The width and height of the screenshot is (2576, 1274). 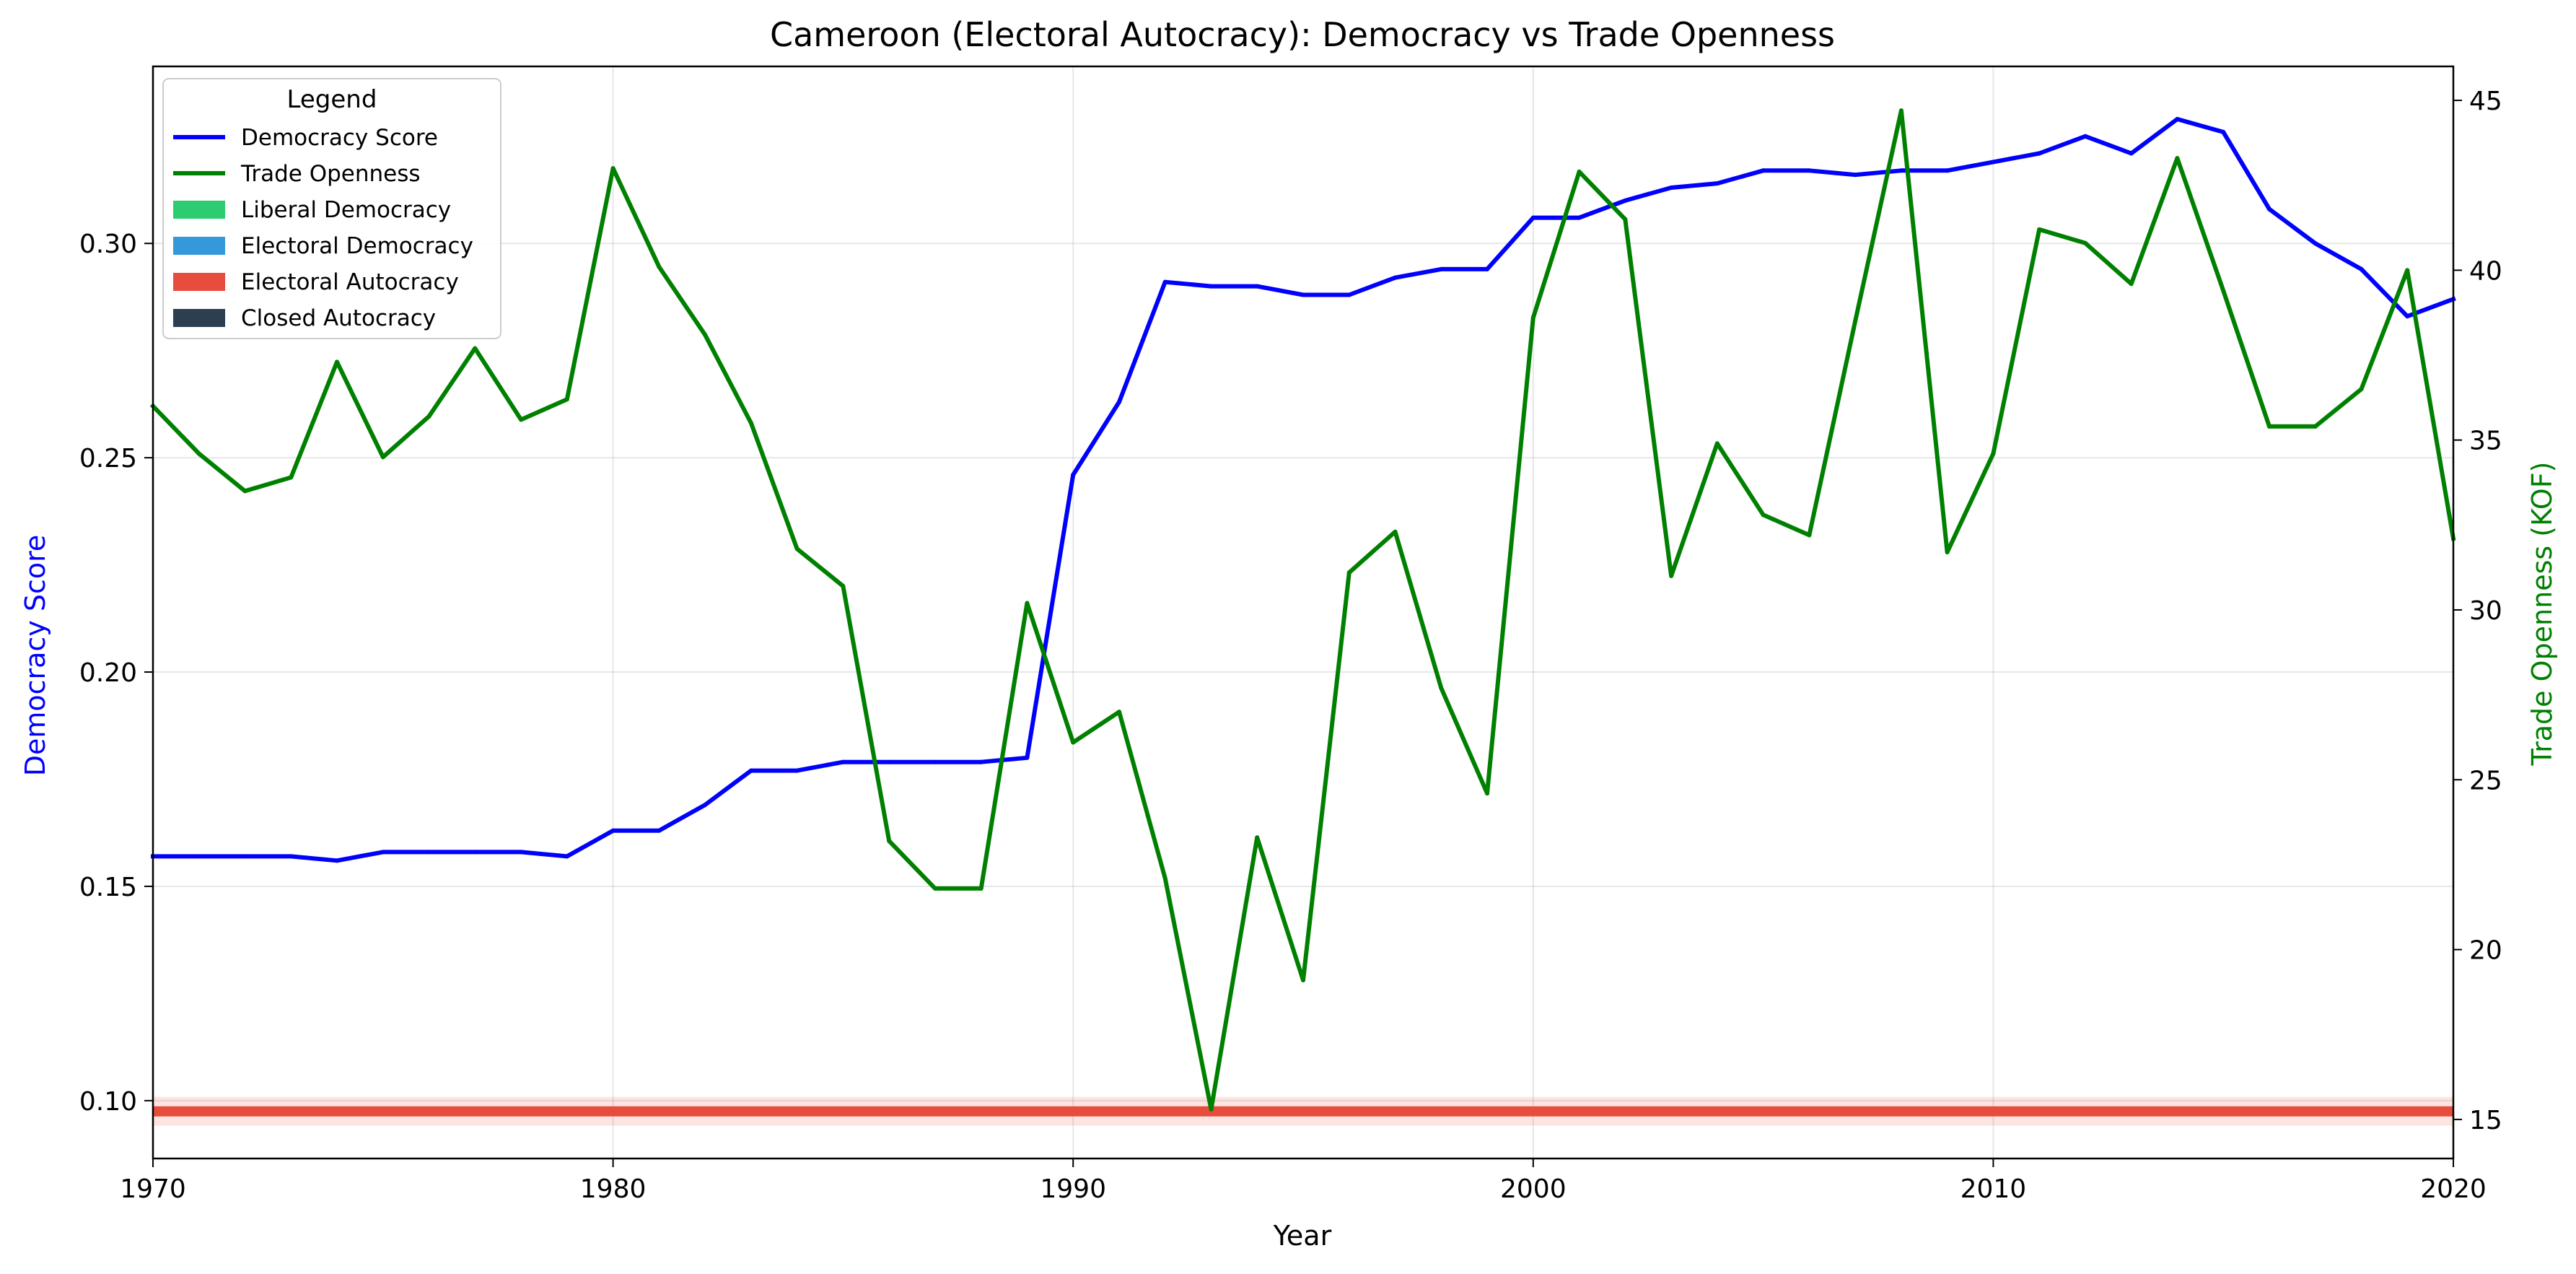 I want to click on legend-label-democracy-score: Democracy Score, so click(x=339, y=138).